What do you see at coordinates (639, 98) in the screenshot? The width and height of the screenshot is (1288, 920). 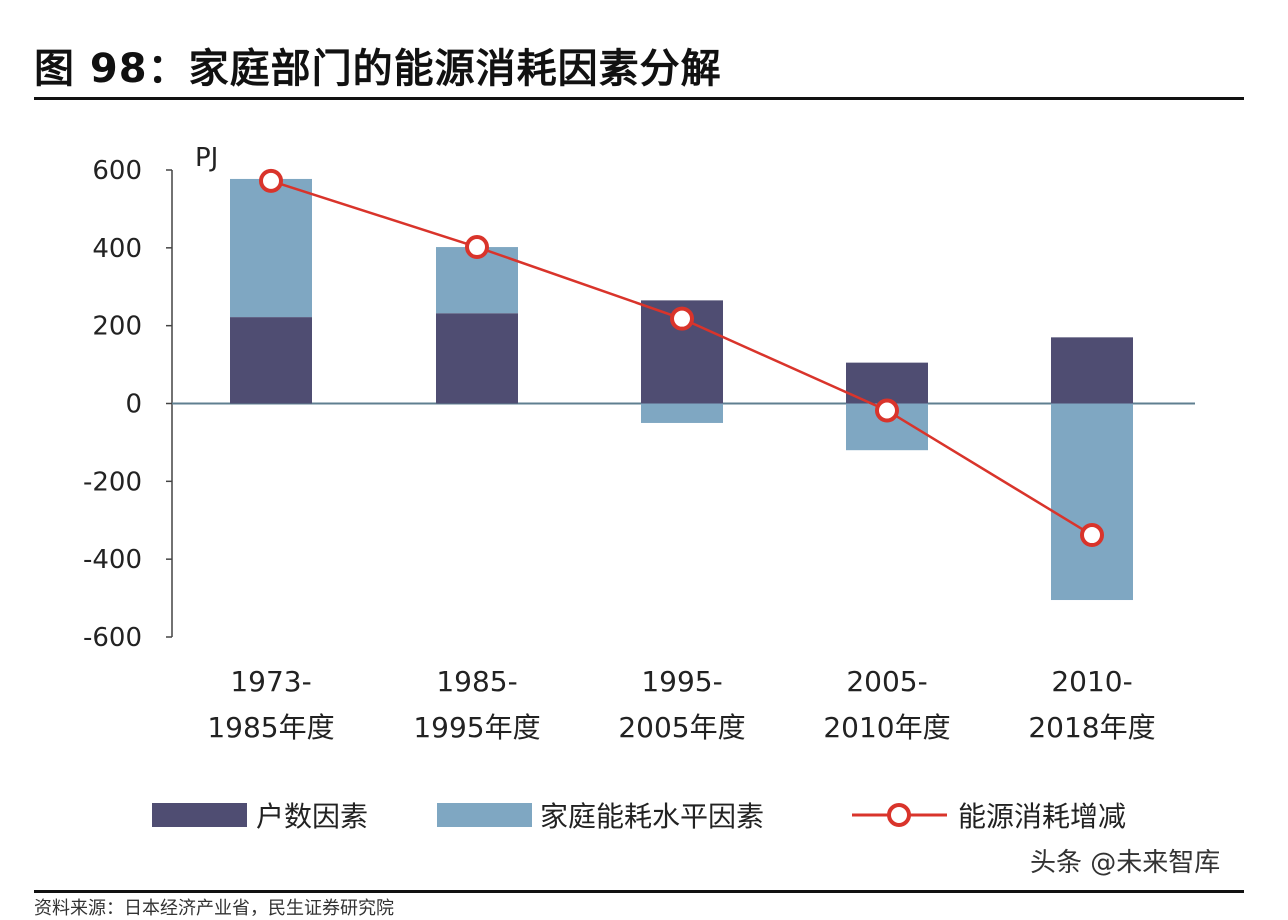 I see `title-divider` at bounding box center [639, 98].